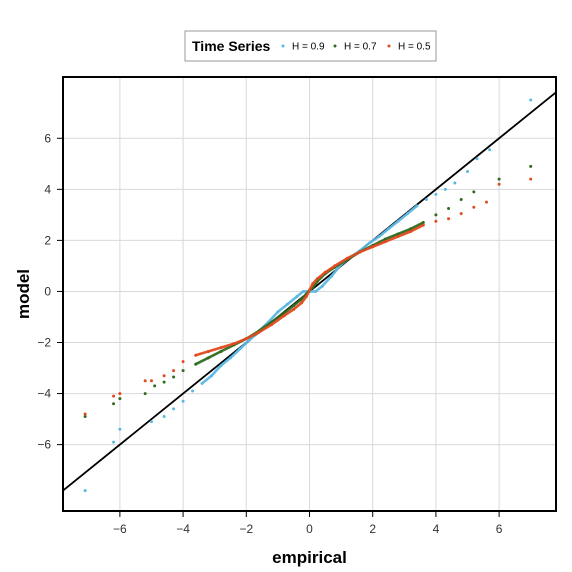  What do you see at coordinates (47, 138) in the screenshot?
I see `y-tick-label: 6` at bounding box center [47, 138].